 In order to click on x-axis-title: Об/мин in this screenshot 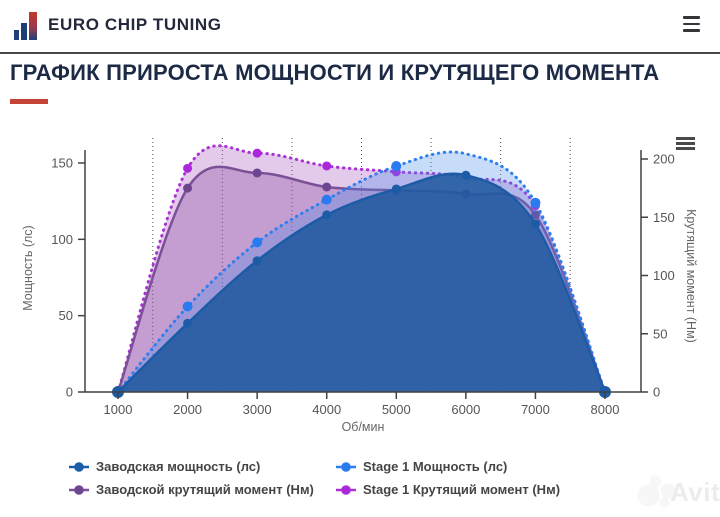, I will do `click(363, 427)`.